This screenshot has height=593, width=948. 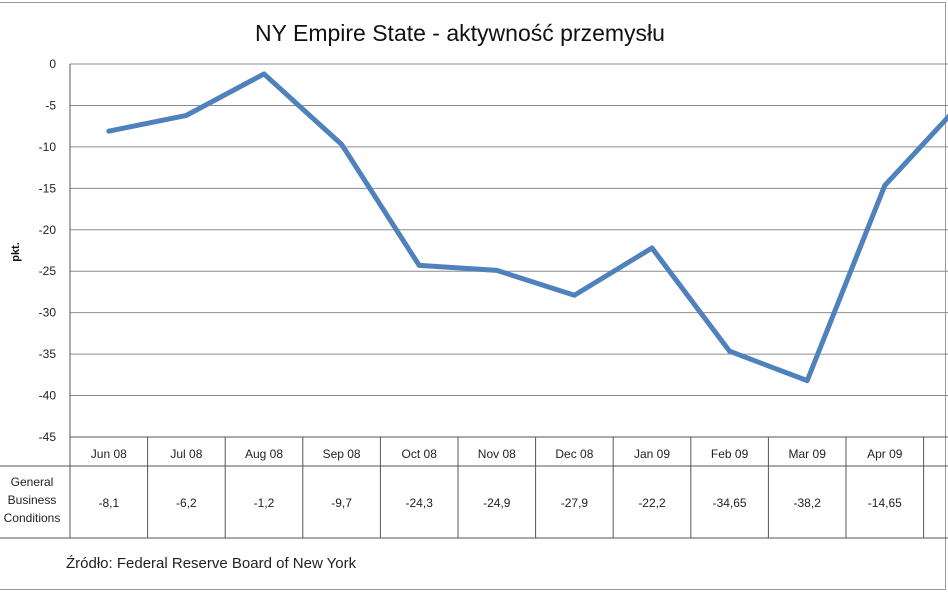 What do you see at coordinates (32, 518) in the screenshot?
I see `table-row-label: Conditions` at bounding box center [32, 518].